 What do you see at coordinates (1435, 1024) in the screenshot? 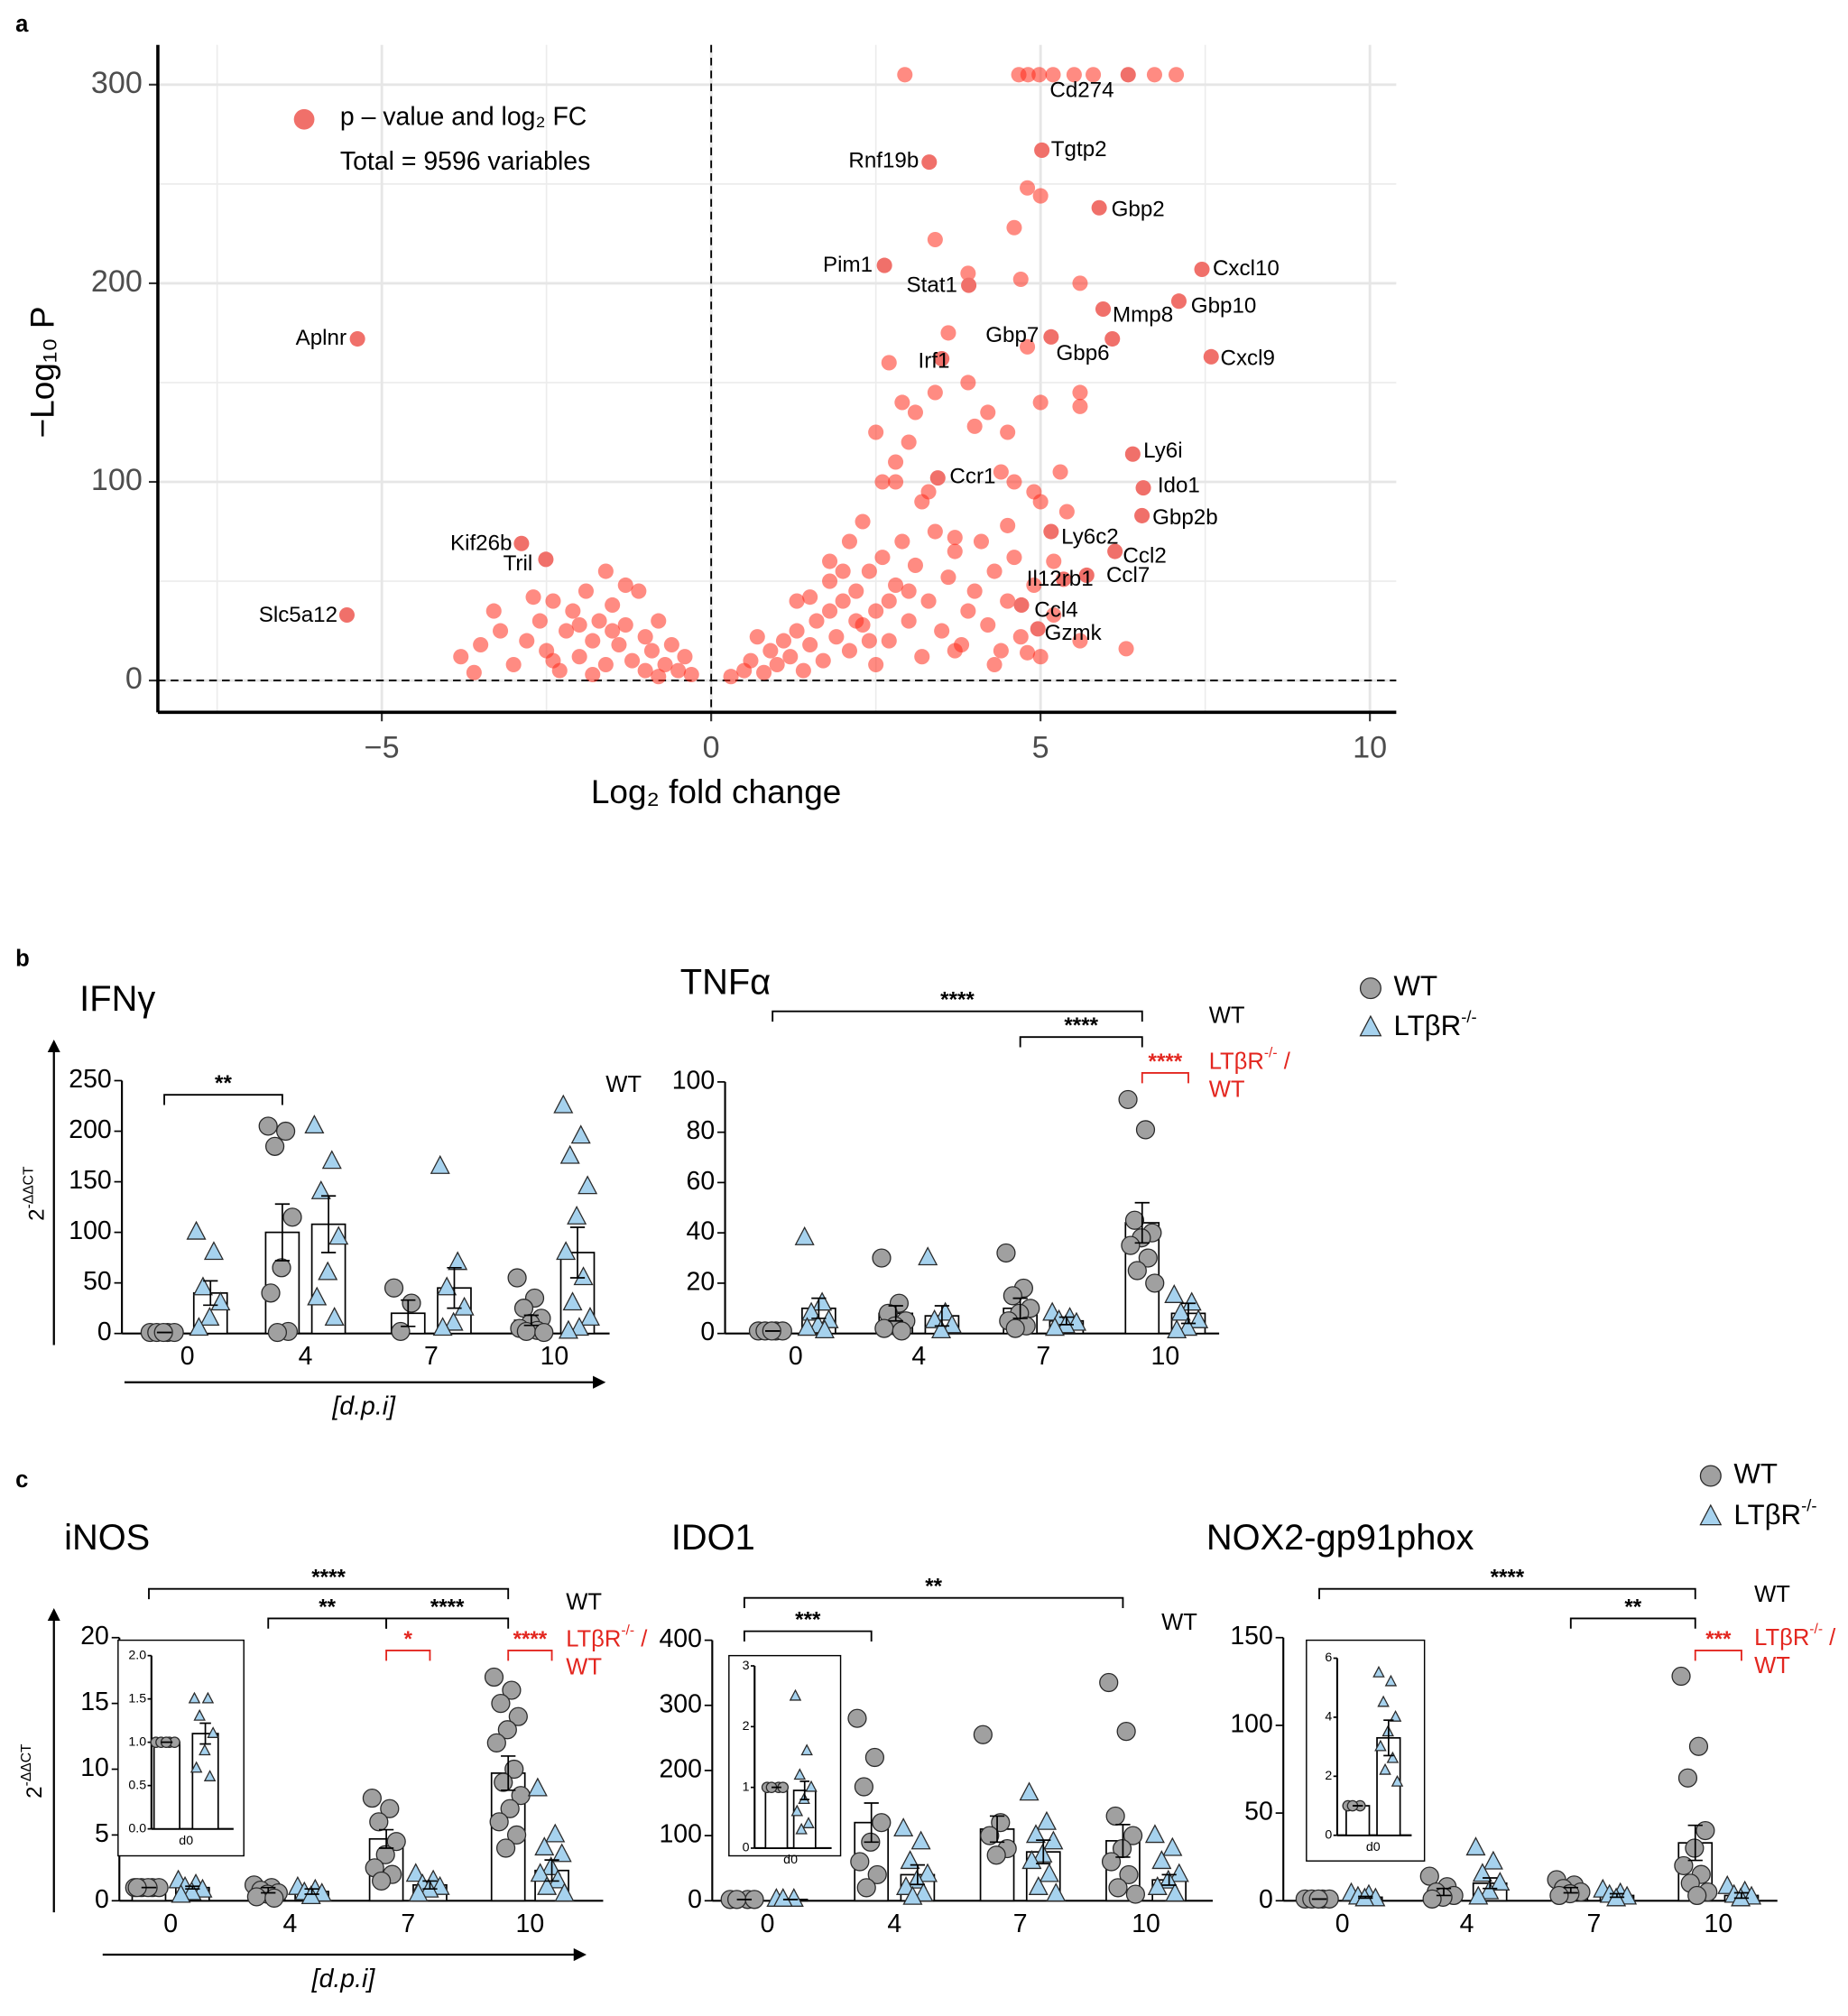
I see `legend-label: LTβR-/-` at bounding box center [1435, 1024].